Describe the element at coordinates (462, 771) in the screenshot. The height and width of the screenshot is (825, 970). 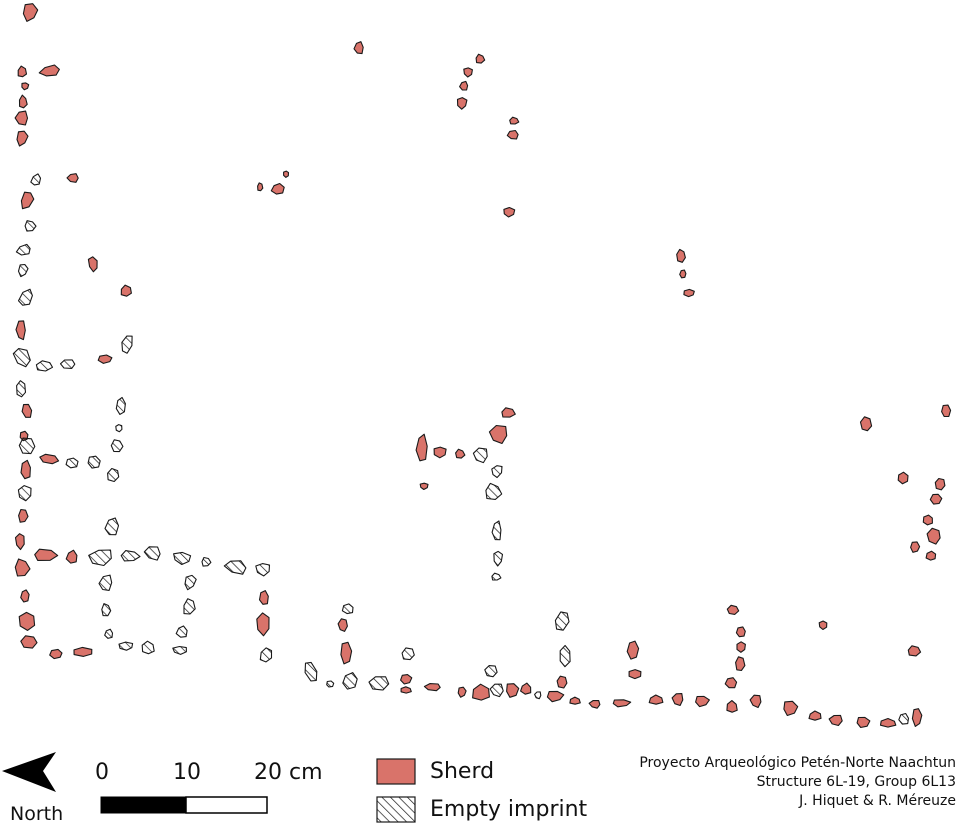
I see `legend-label-sherd: Sherd` at that location.